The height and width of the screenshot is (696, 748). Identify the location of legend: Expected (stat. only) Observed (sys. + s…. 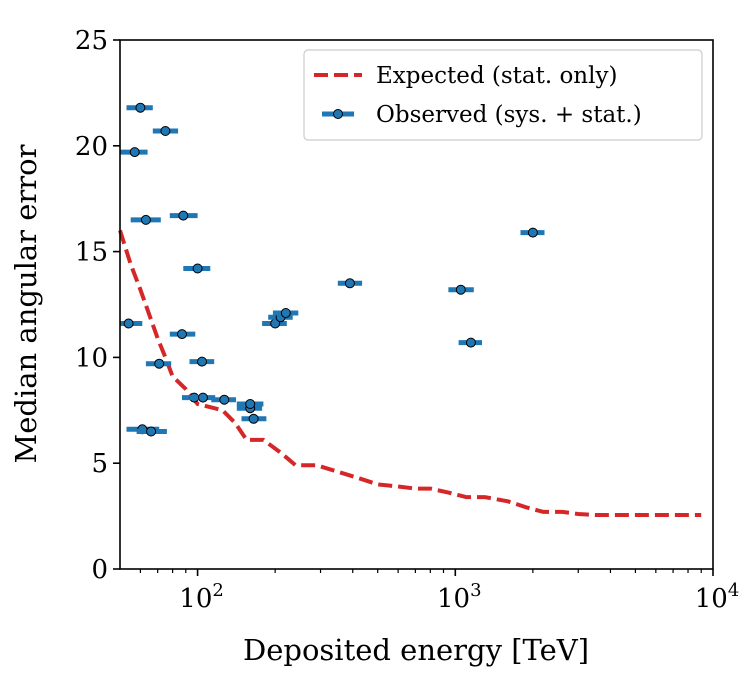
(503, 95).